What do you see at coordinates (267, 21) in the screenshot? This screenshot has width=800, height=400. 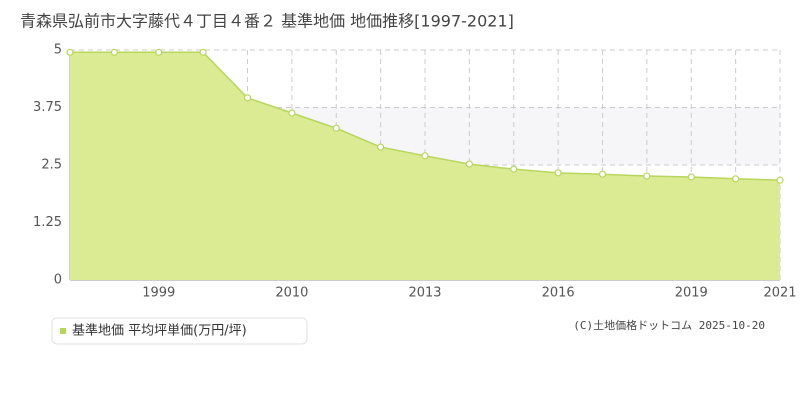 I see `chart-title: 青森県弘前市大字藤代４丁目４番２ 基準地価 地価推移[1997-2021]` at bounding box center [267, 21].